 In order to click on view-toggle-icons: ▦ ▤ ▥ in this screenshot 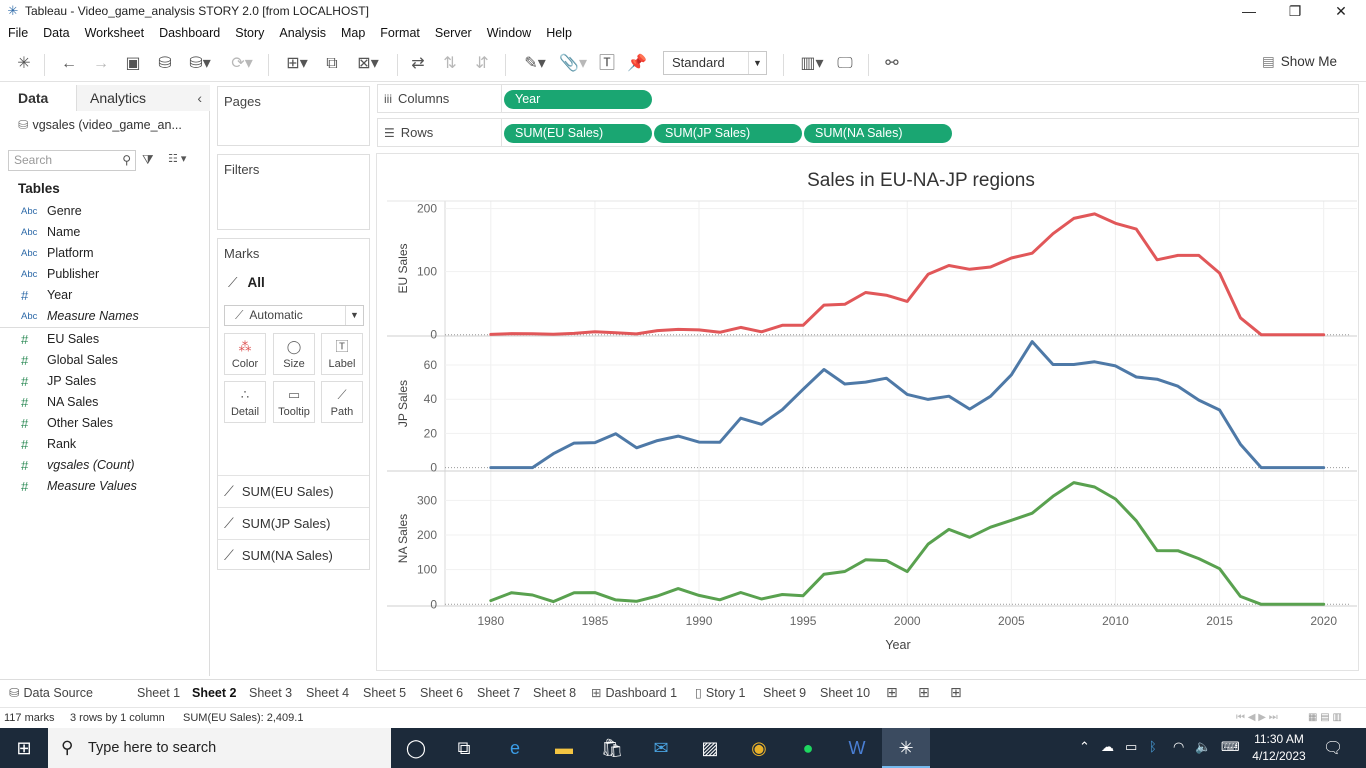, I will do `click(1325, 717)`.